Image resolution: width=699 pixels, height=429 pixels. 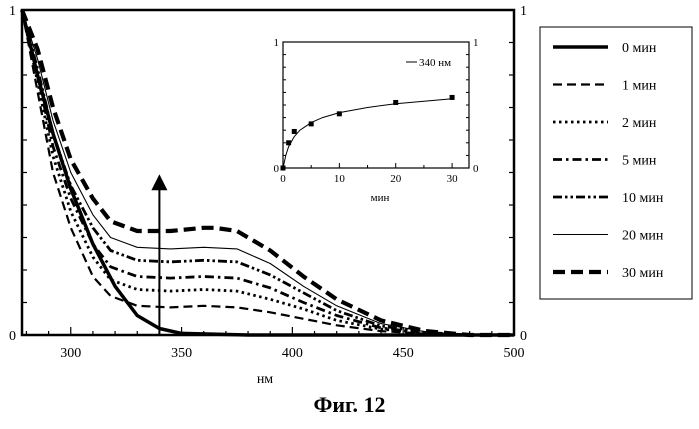 I want to click on x-tick-label: 350, so click(x=181, y=353).